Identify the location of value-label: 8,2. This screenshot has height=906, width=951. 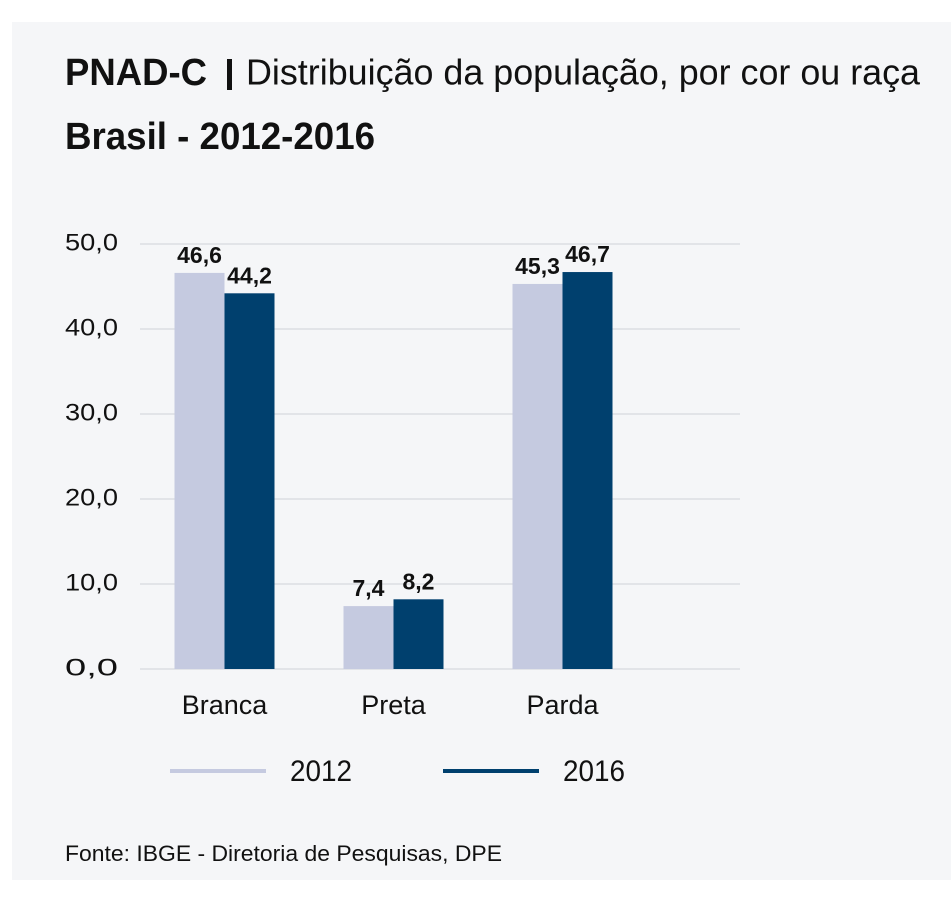
(419, 581).